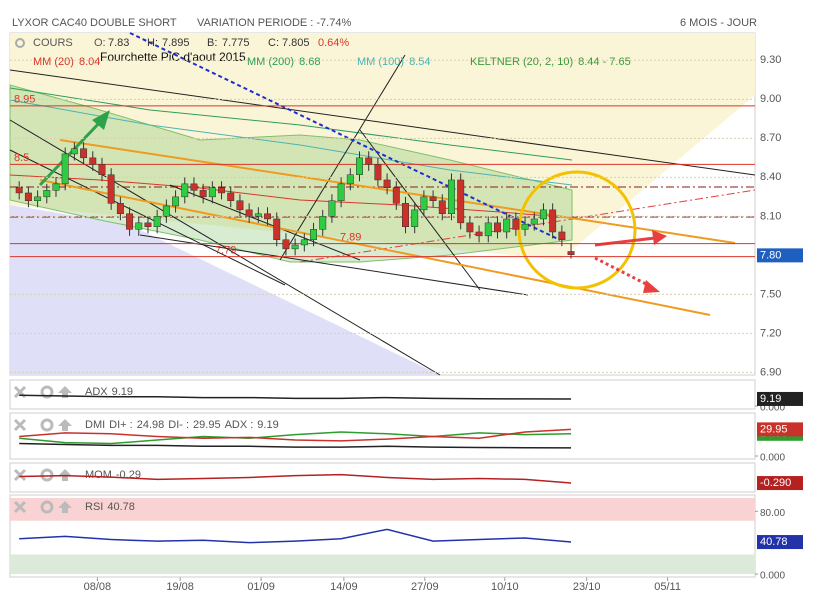 This screenshot has height=604, width=814. What do you see at coordinates (96, 392) in the screenshot?
I see `indicator-title: ADX` at bounding box center [96, 392].